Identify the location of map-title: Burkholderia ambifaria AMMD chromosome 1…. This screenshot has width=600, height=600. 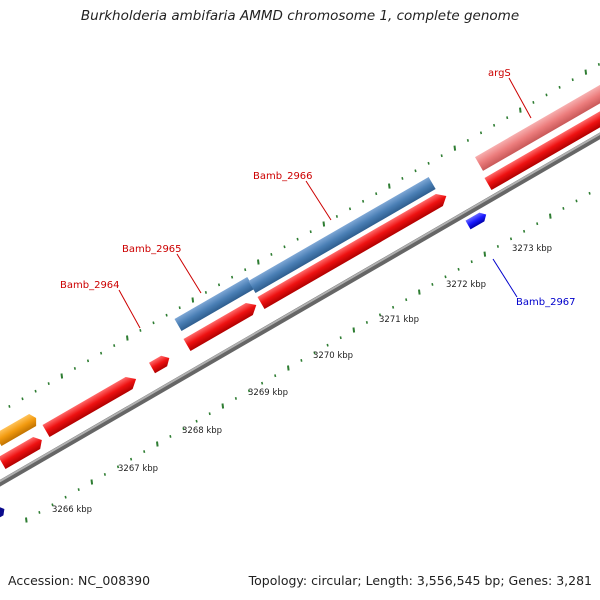
(300, 16).